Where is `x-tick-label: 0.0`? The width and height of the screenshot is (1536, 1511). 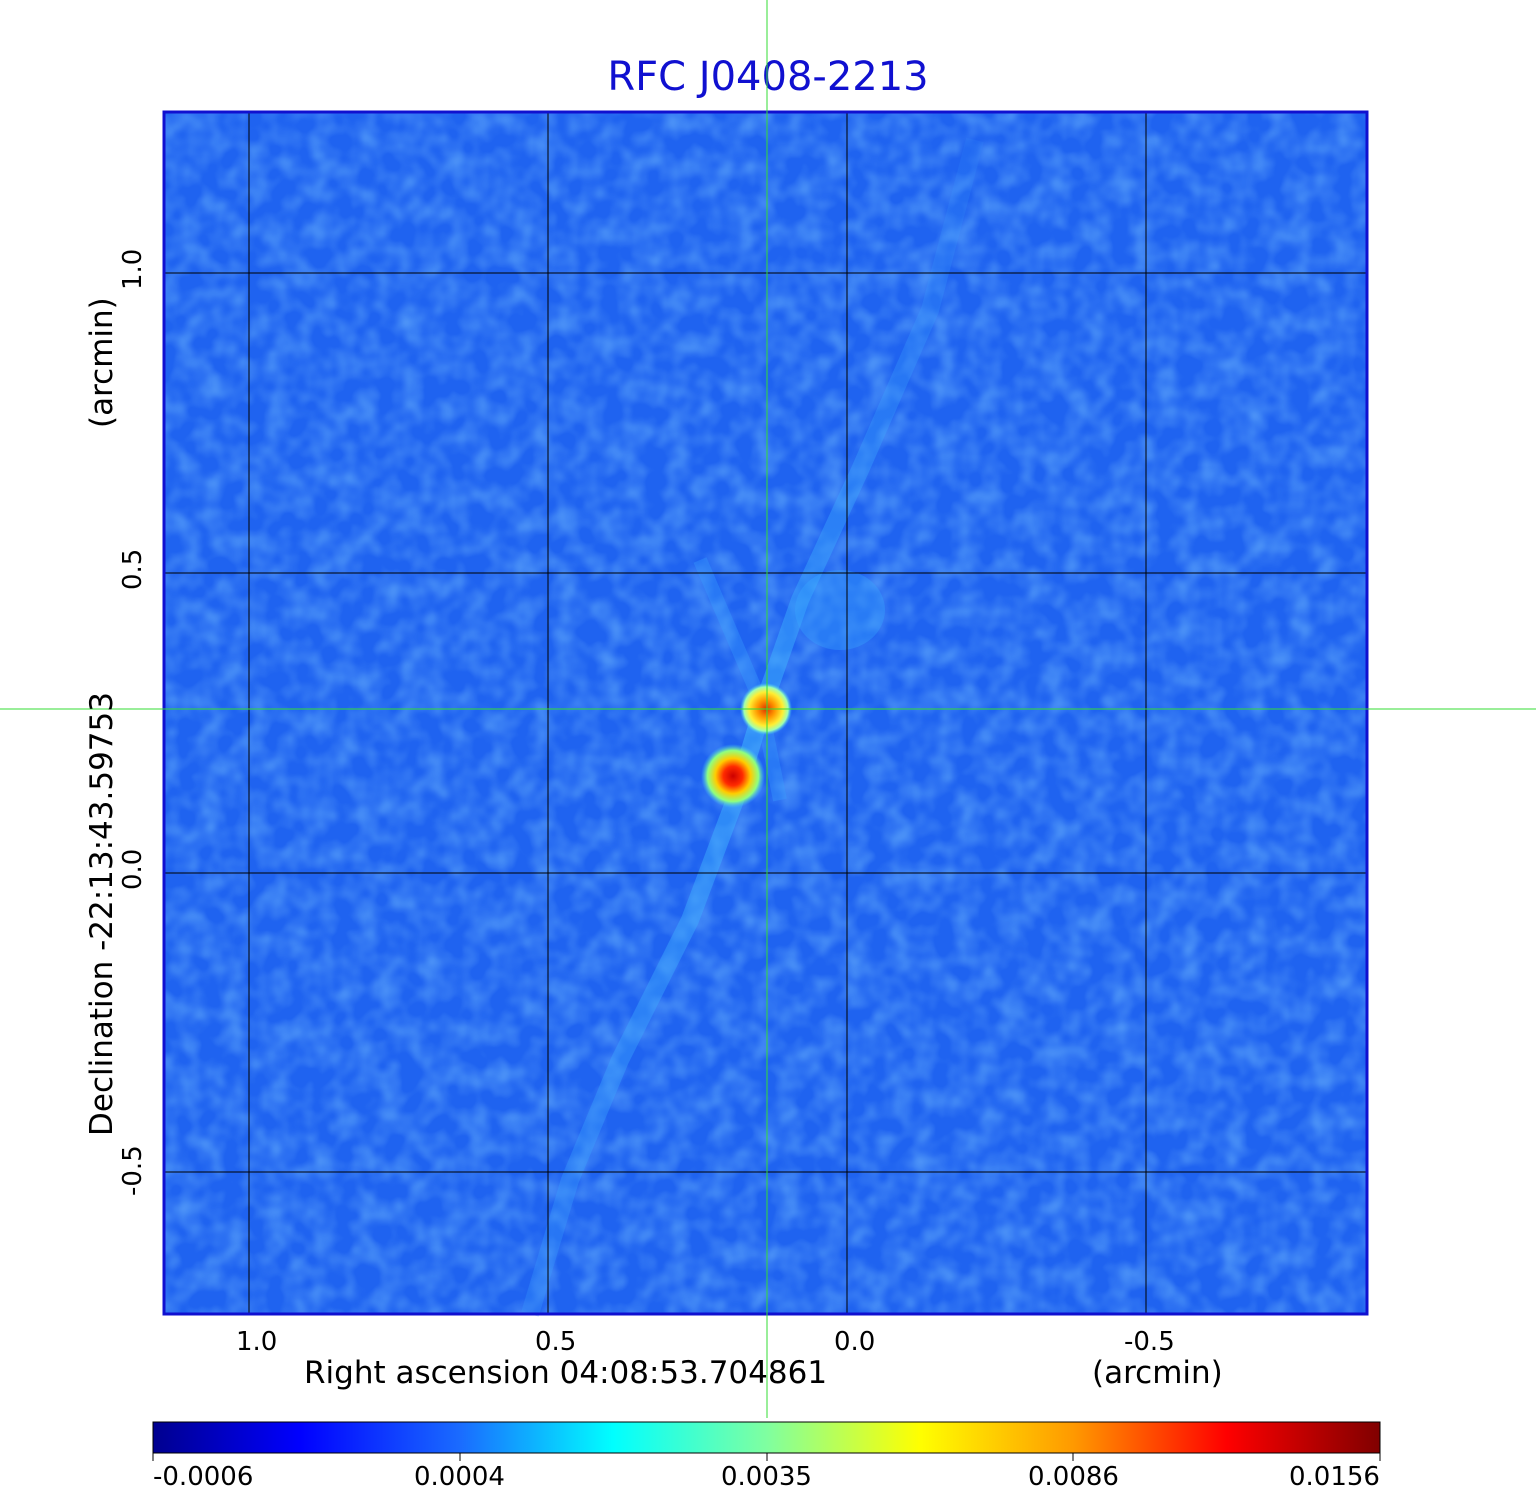 x-tick-label: 0.0 is located at coordinates (855, 1342).